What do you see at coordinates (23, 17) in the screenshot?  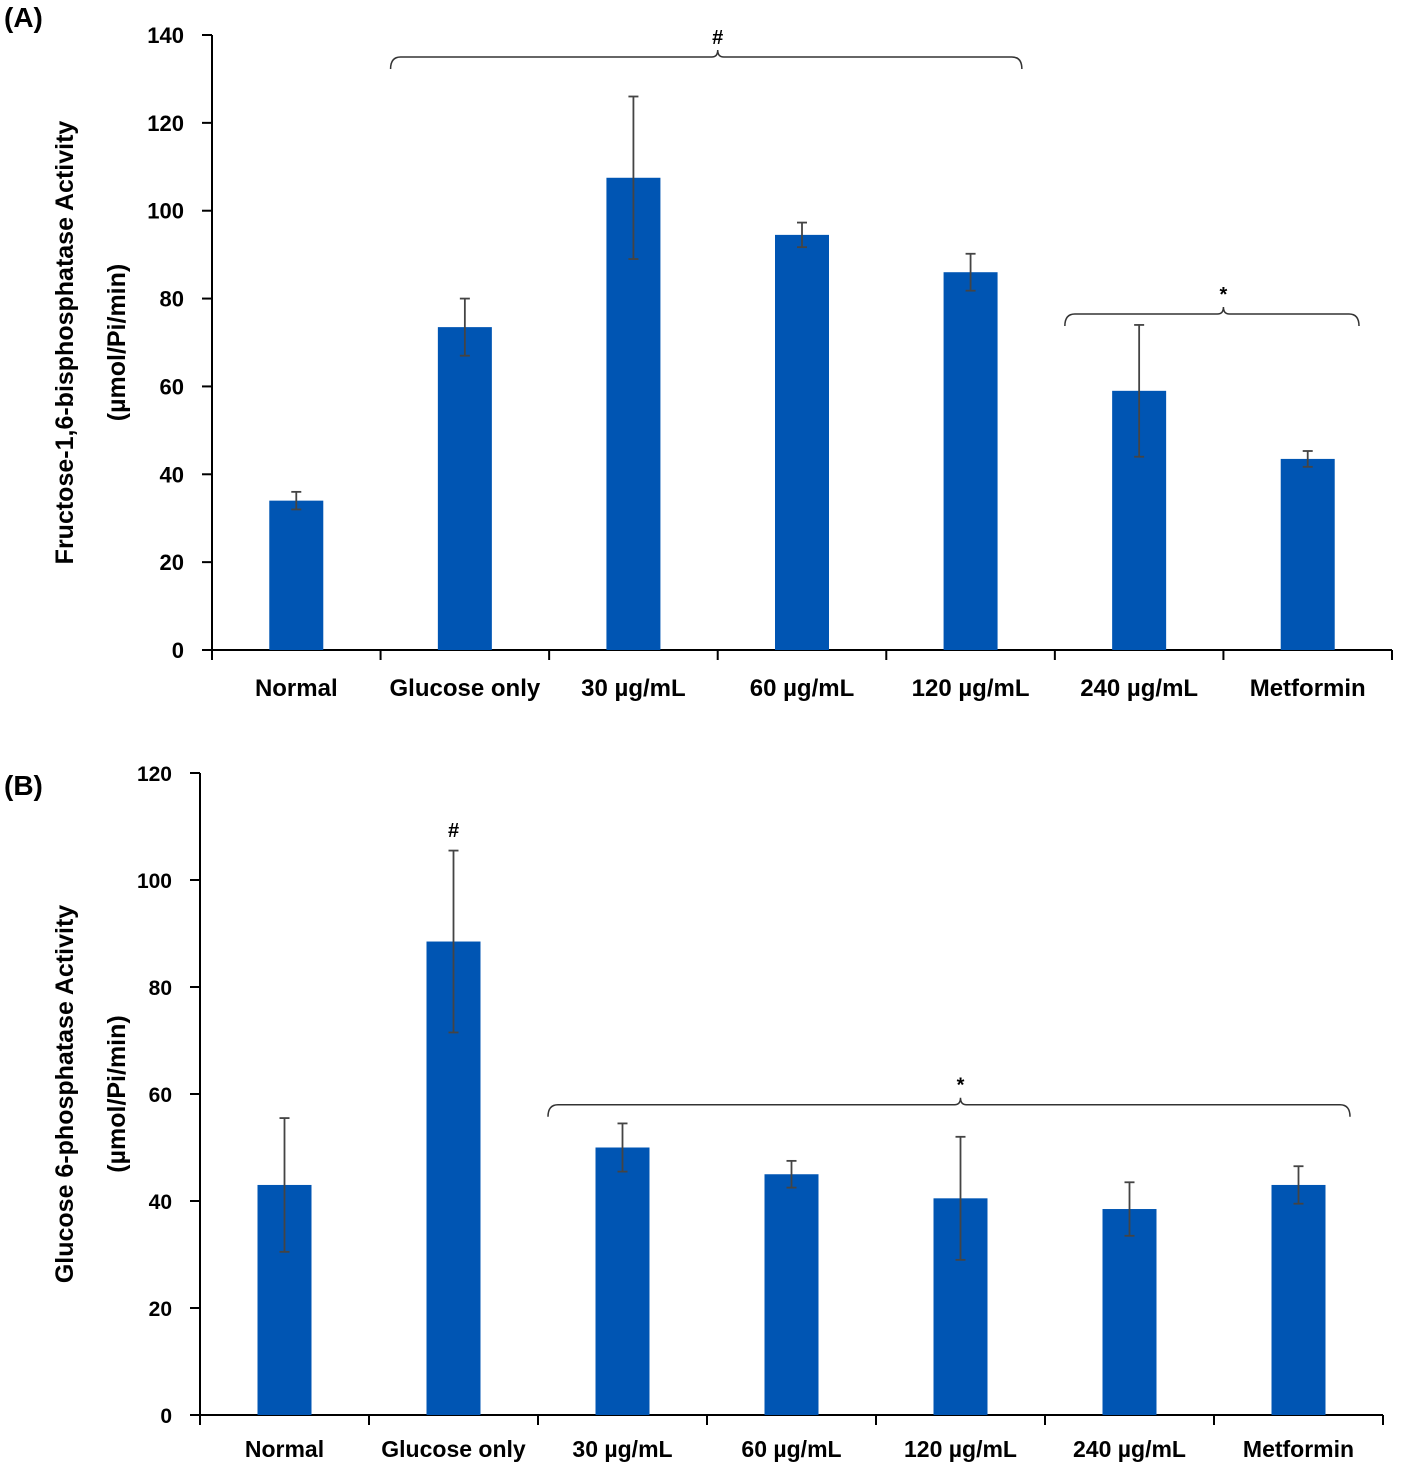 I see `panel-label-a: (A)` at bounding box center [23, 17].